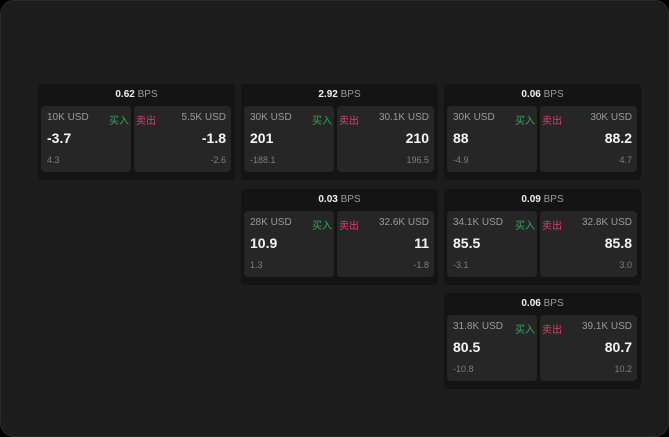 Image resolution: width=669 pixels, height=437 pixels. I want to click on spread-value: 2.92, so click(328, 94).